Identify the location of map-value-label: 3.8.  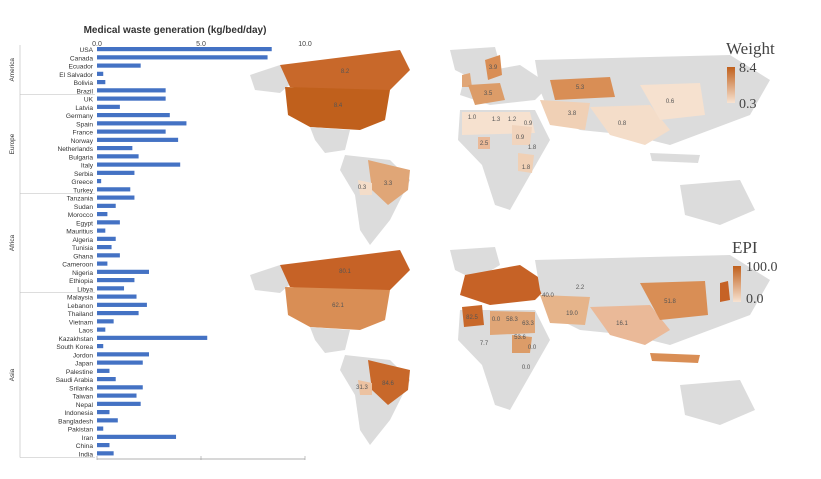
(572, 114).